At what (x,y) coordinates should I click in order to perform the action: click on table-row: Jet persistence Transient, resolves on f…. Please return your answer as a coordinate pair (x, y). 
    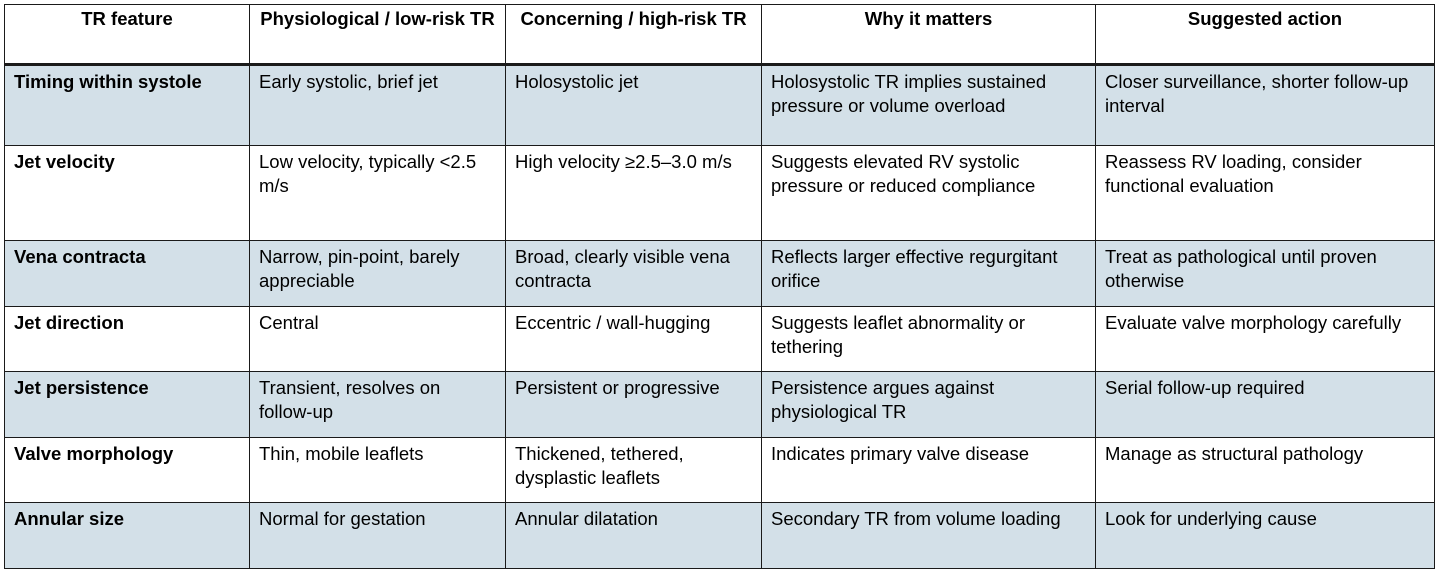
    Looking at the image, I should click on (719, 404).